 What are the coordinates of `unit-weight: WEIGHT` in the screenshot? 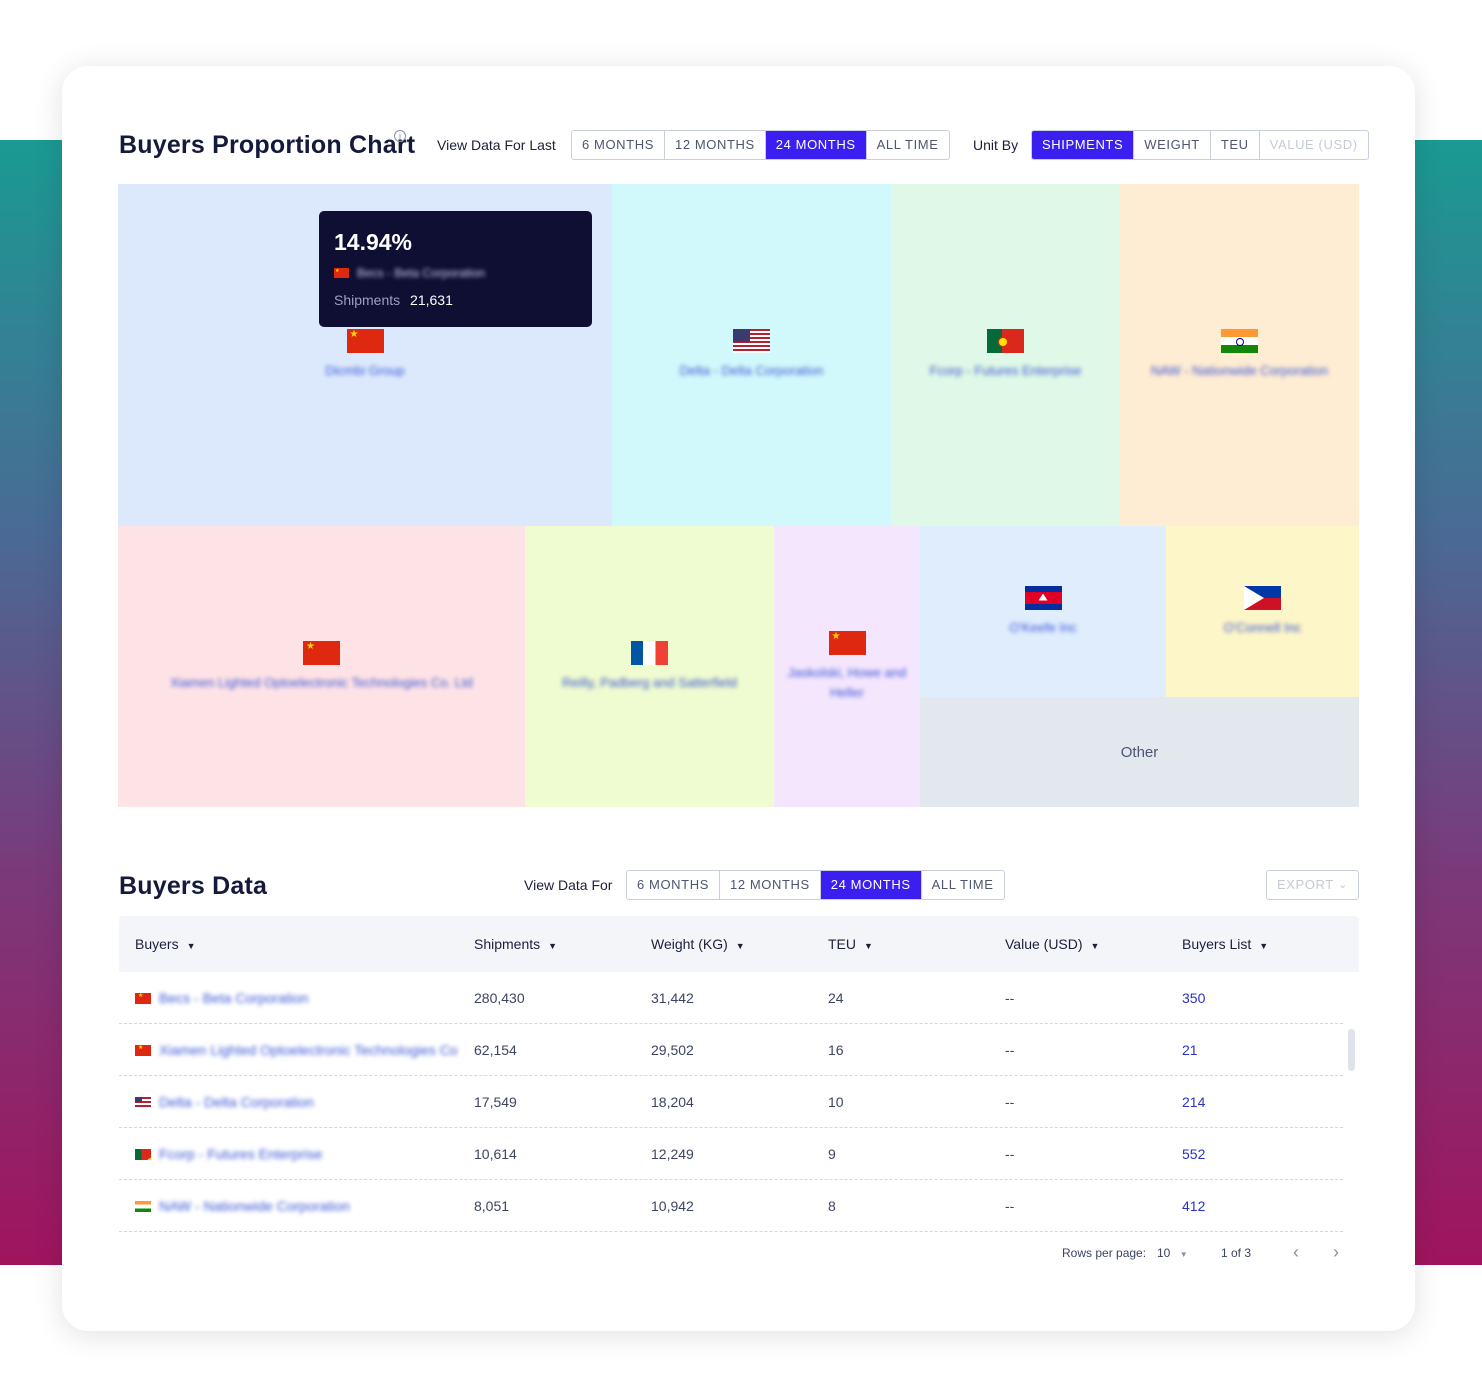 It's located at (1172, 145).